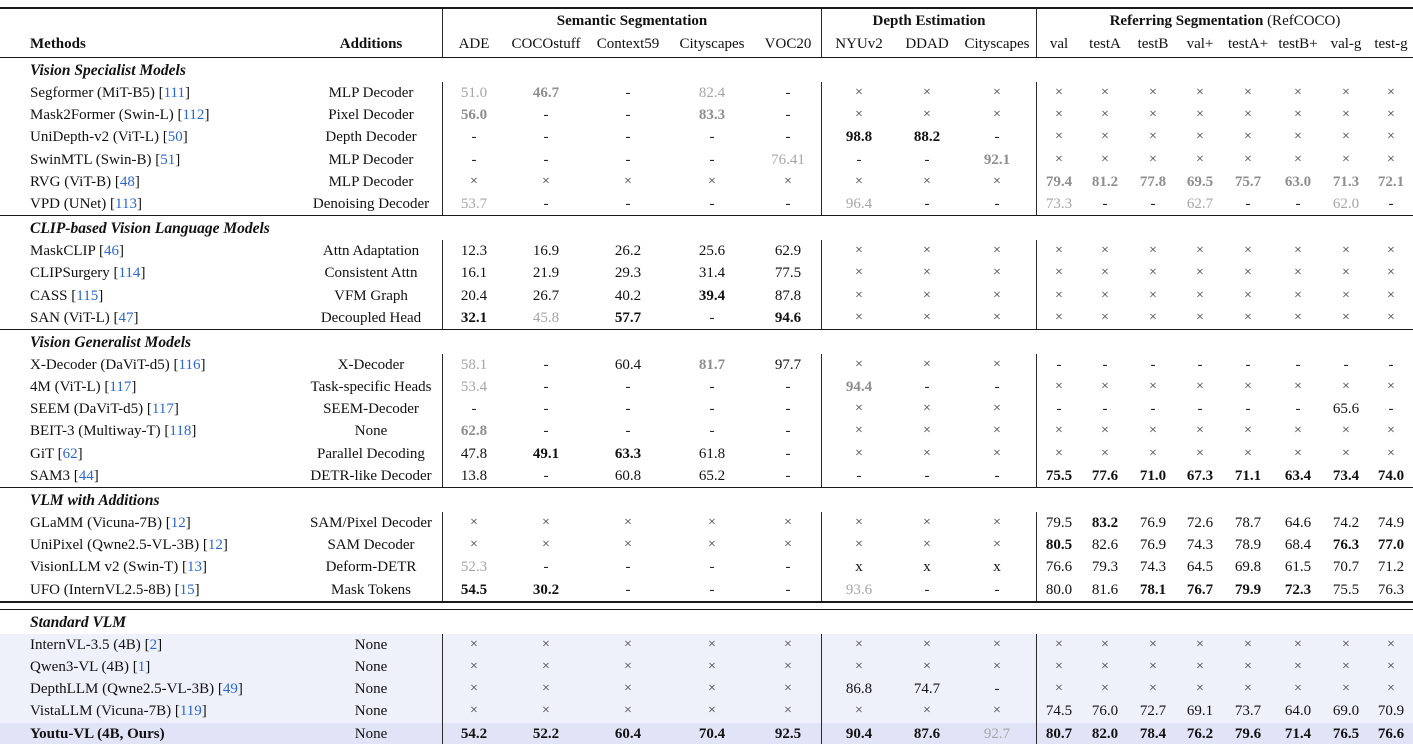  What do you see at coordinates (190, 711) in the screenshot?
I see `citation-link: 119` at bounding box center [190, 711].